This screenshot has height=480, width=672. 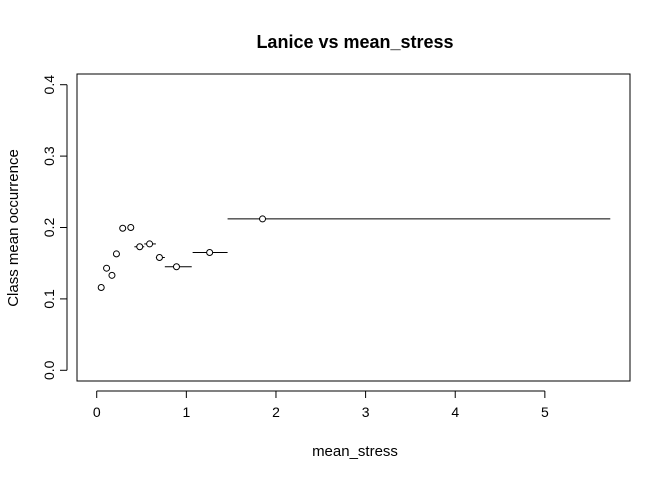 I want to click on data-points, so click(x=182, y=253).